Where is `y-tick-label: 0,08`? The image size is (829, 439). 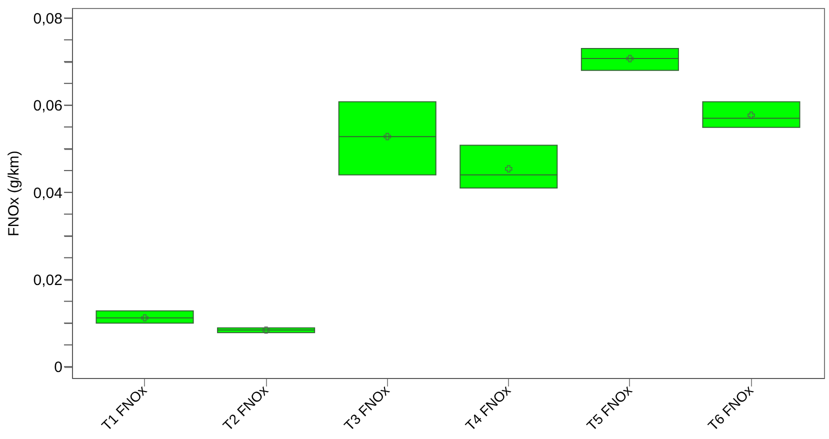 y-tick-label: 0,08 is located at coordinates (47, 19).